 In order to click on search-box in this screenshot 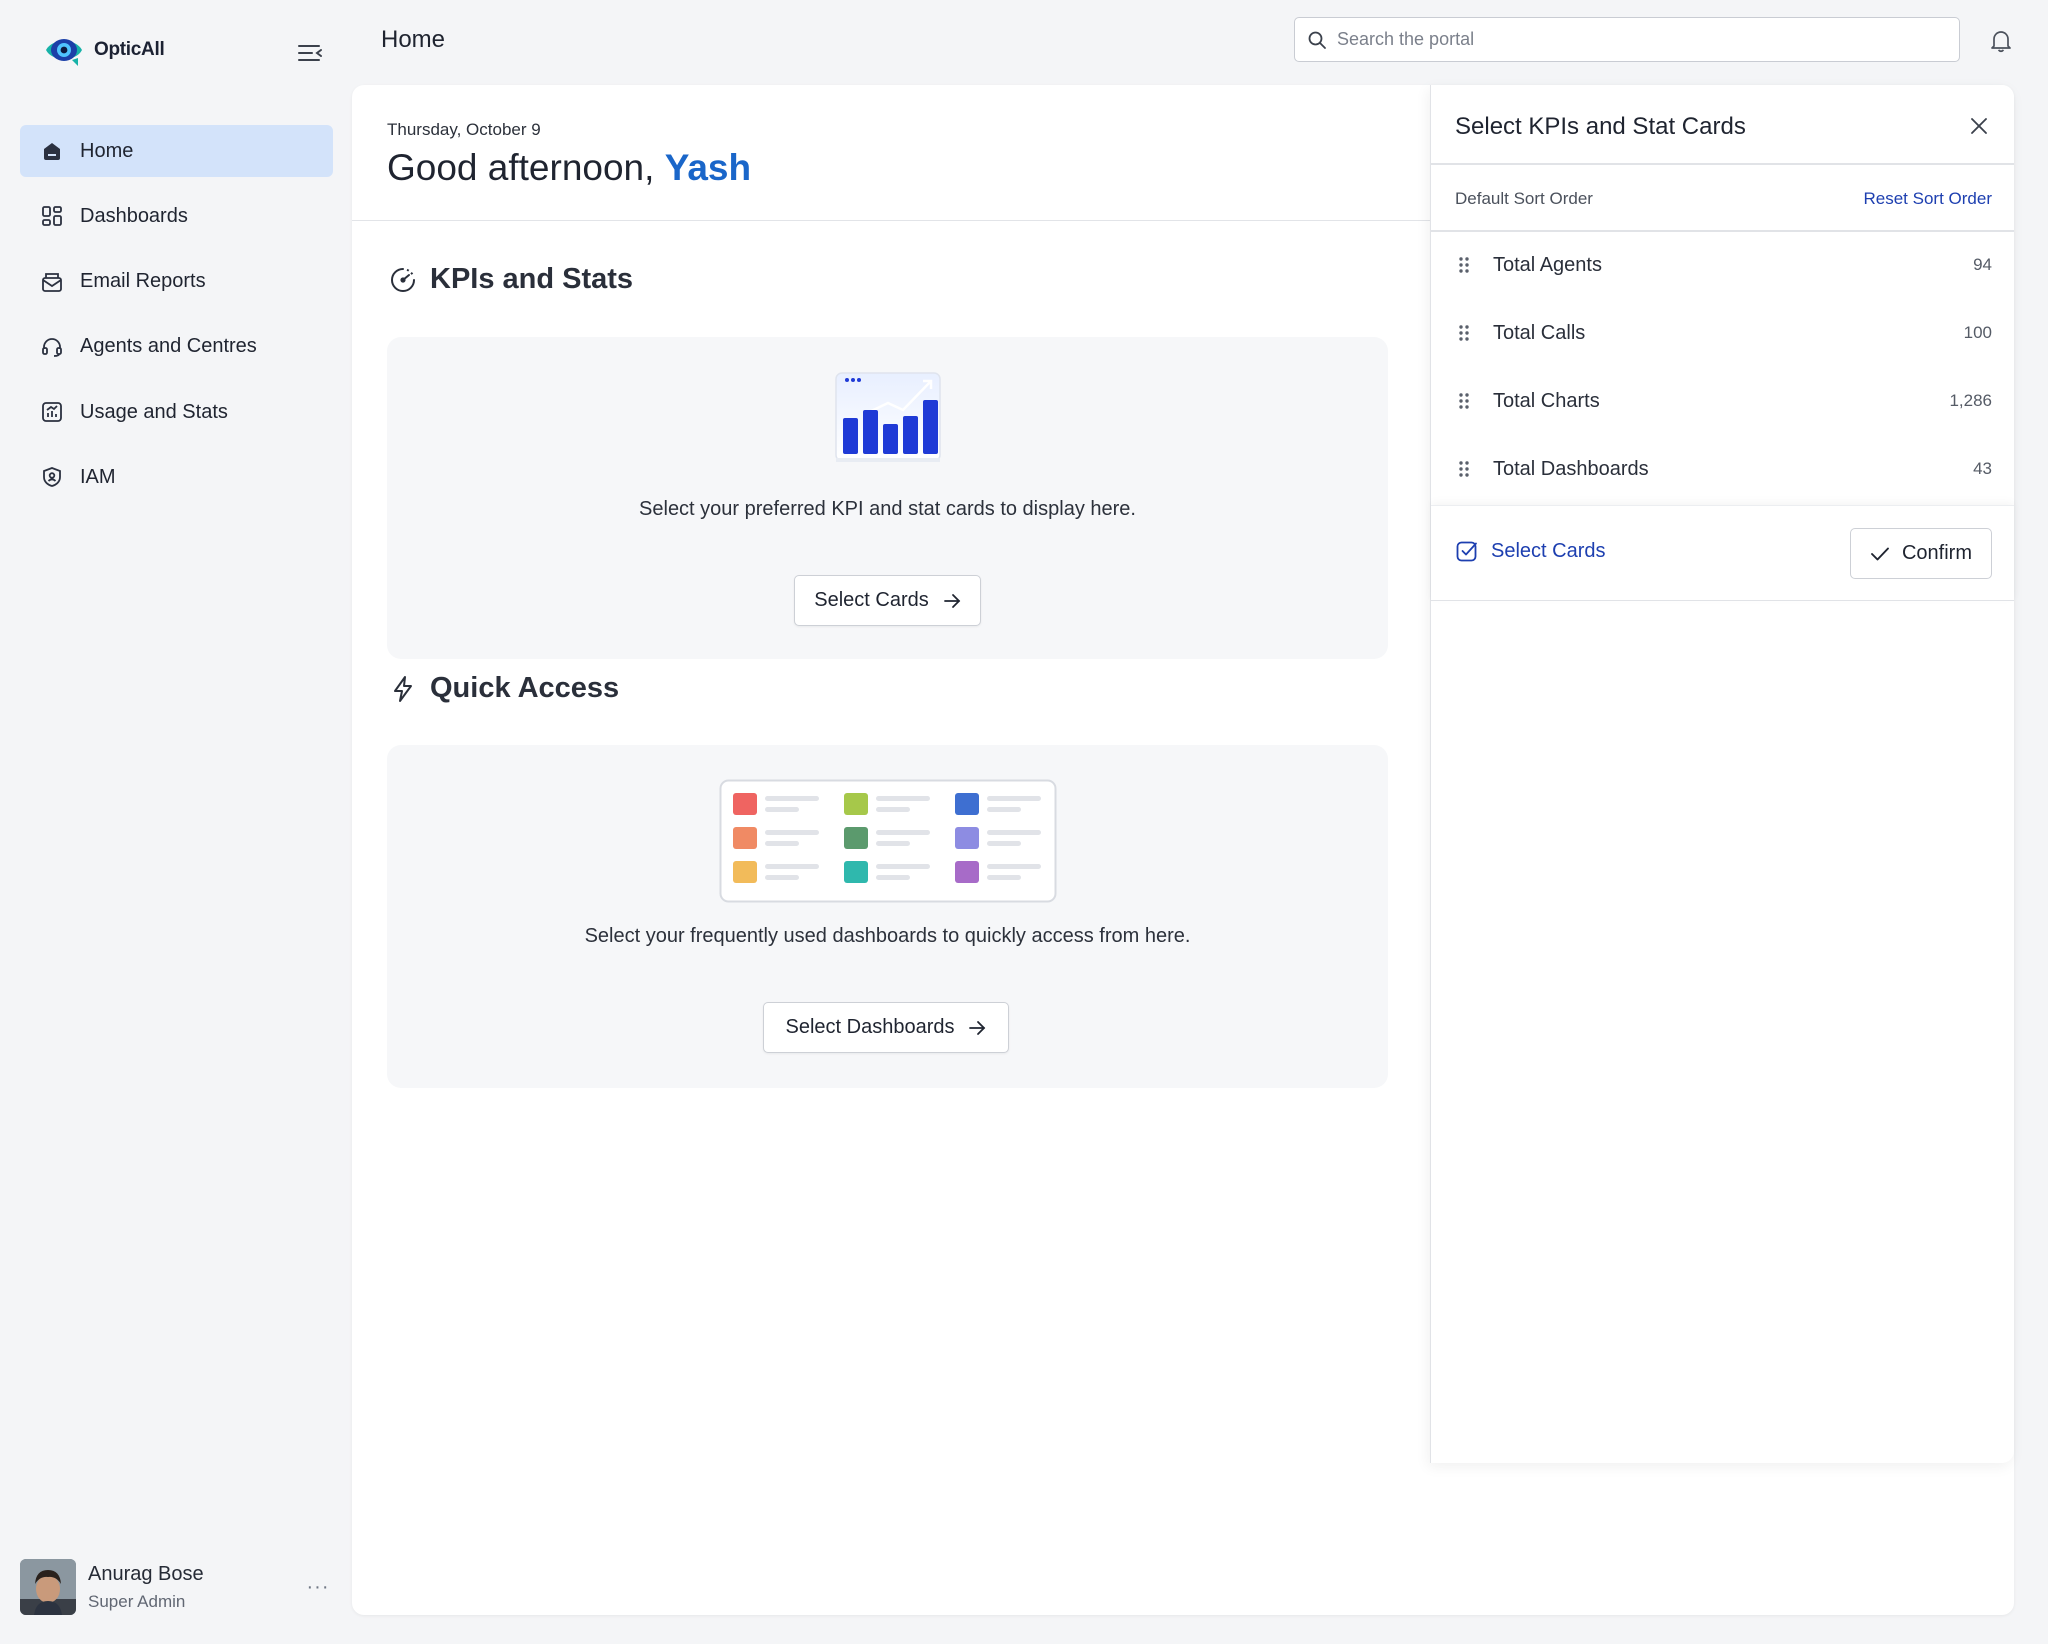, I will do `click(1627, 39)`.